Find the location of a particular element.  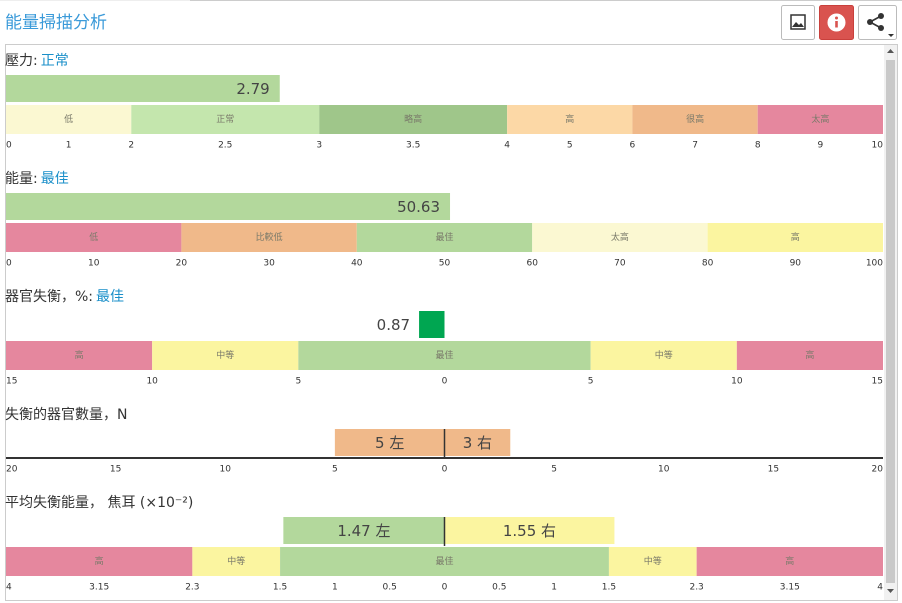

value-label: 5 左 is located at coordinates (389, 443).